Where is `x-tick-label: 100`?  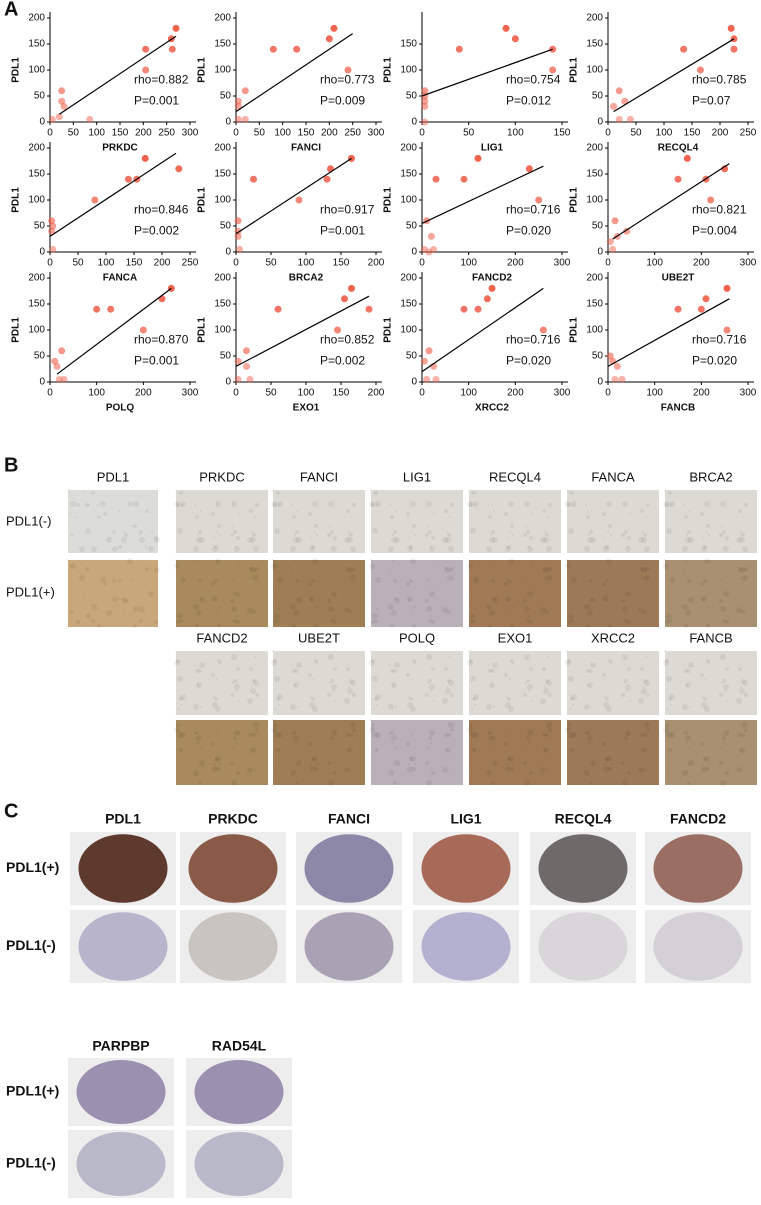
x-tick-label: 100 is located at coordinates (282, 133).